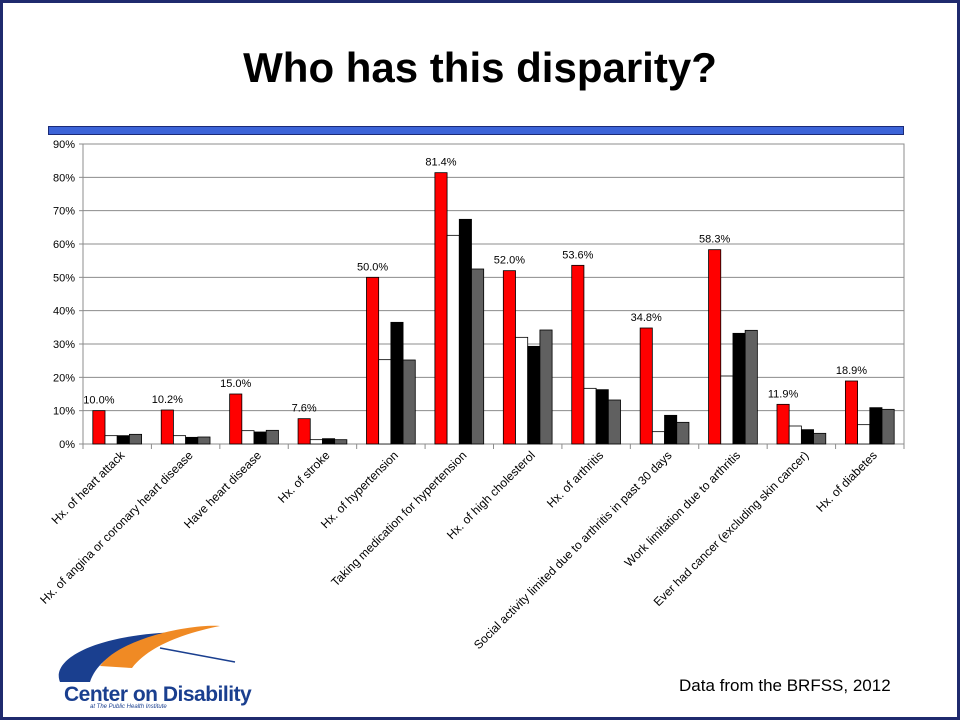 This screenshot has height=720, width=960. I want to click on x-category-label: Ever had cancer (excluding skin cancer), so click(731, 528).